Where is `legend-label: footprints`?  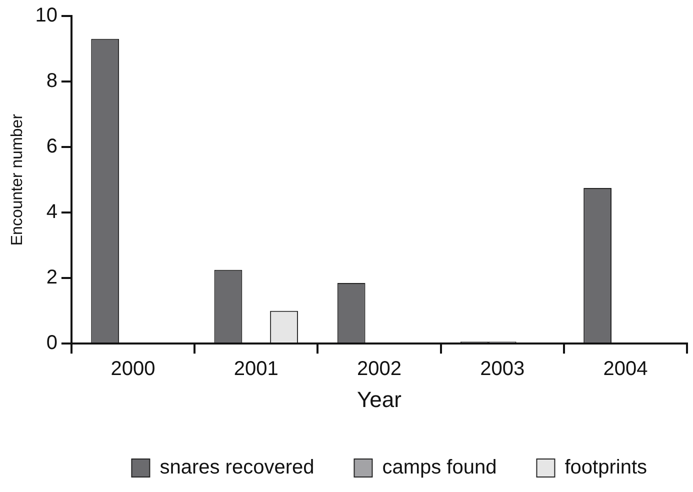
legend-label: footprints is located at coordinates (605, 467).